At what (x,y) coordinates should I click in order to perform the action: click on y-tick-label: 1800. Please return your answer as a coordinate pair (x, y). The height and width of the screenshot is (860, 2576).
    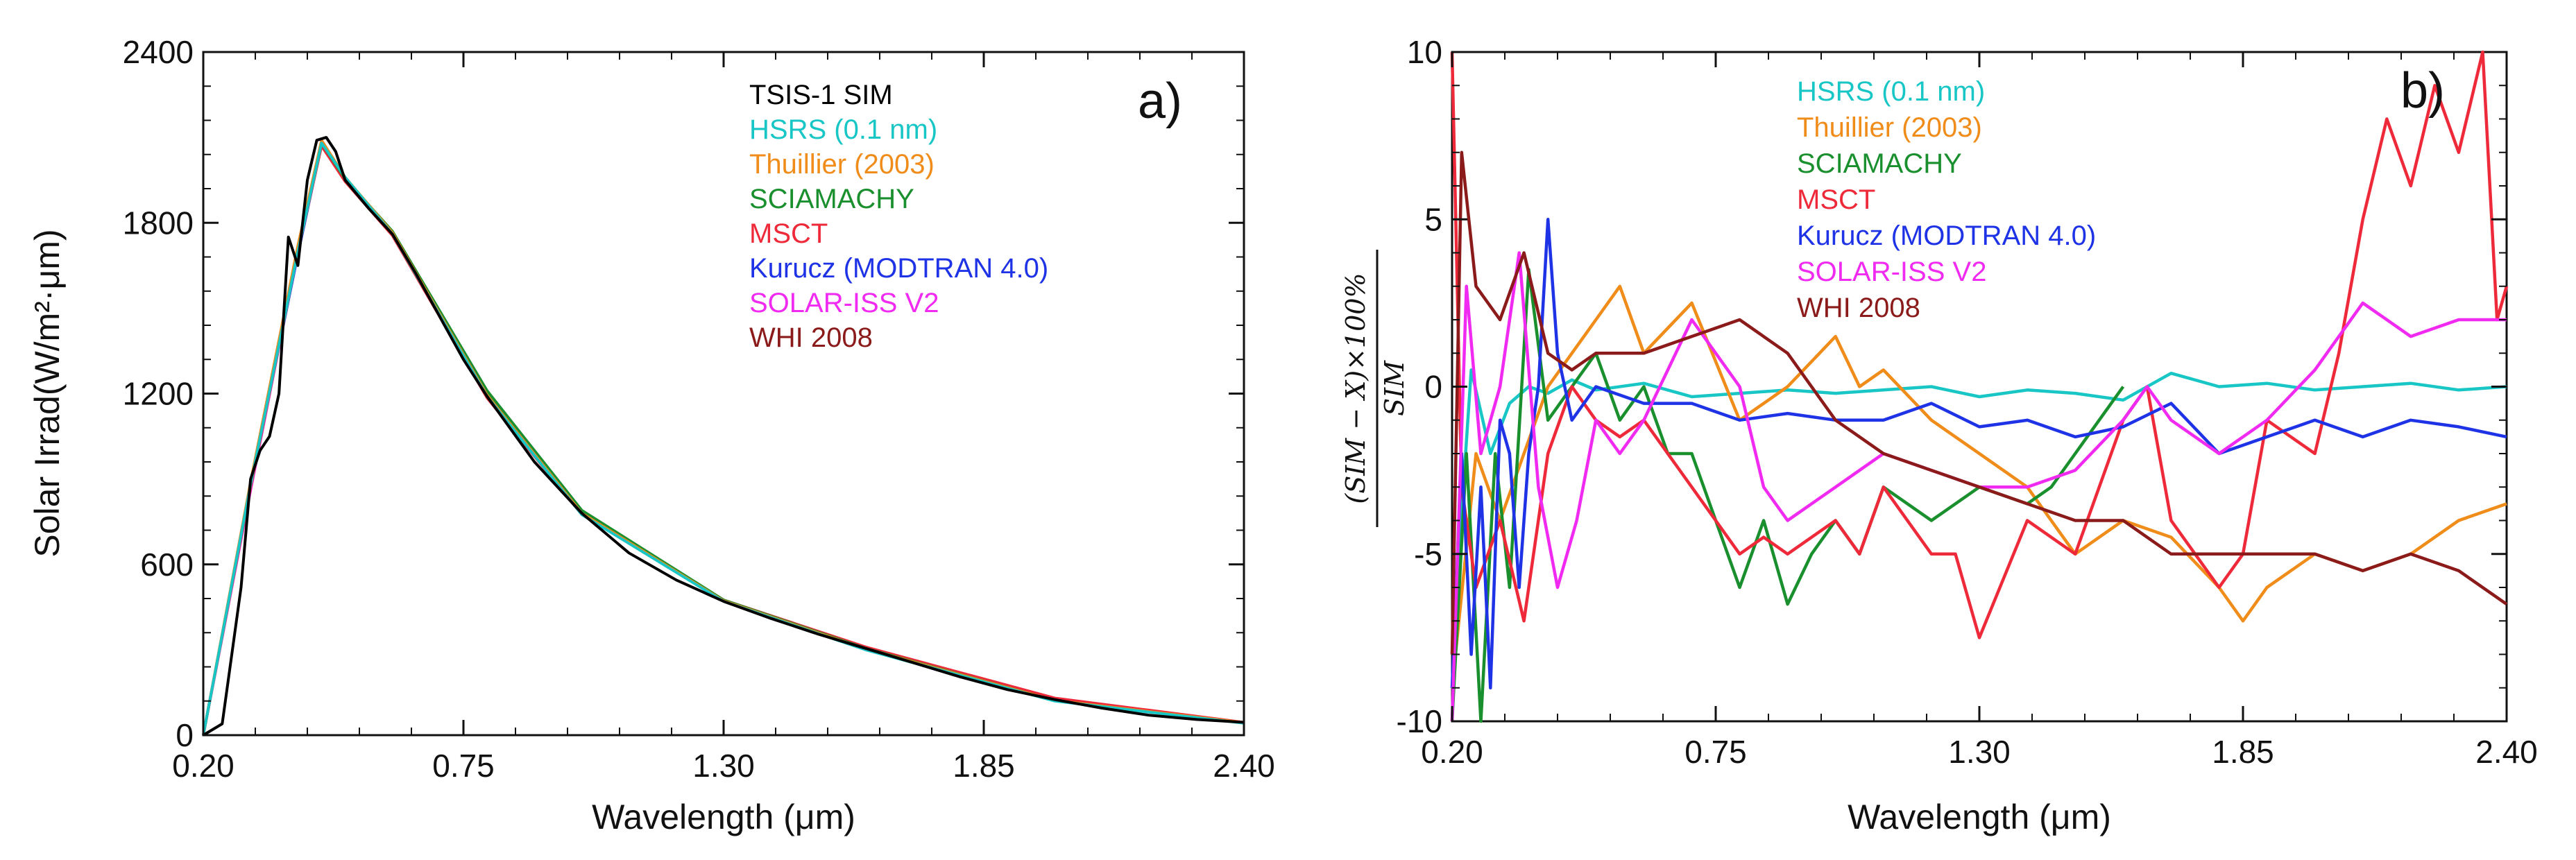
    Looking at the image, I should click on (158, 223).